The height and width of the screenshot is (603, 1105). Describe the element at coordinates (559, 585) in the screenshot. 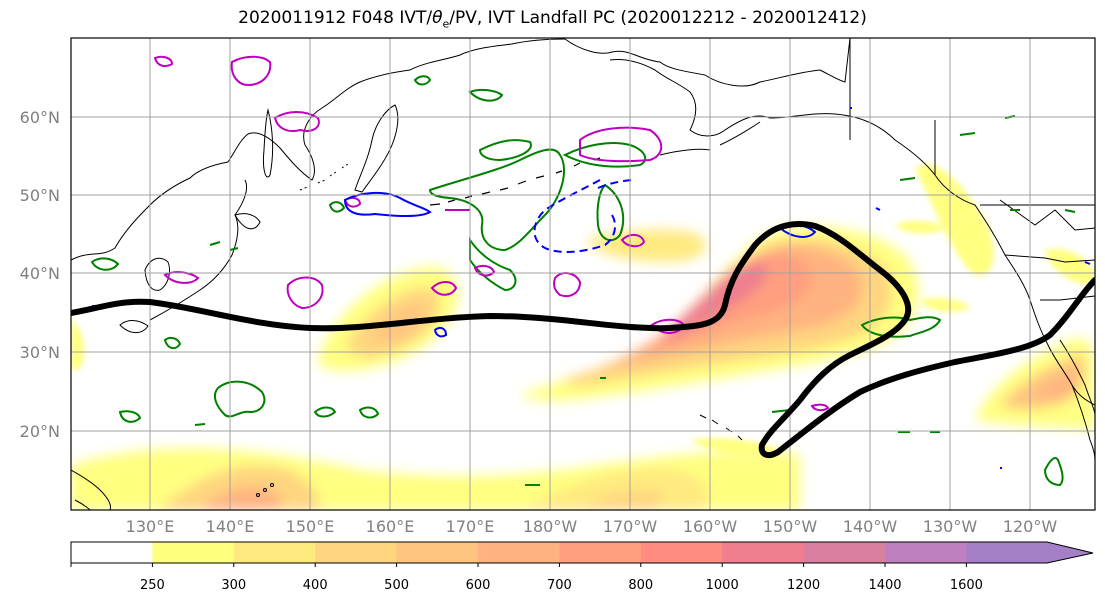

I see `colorbar-tick-label: 700` at that location.